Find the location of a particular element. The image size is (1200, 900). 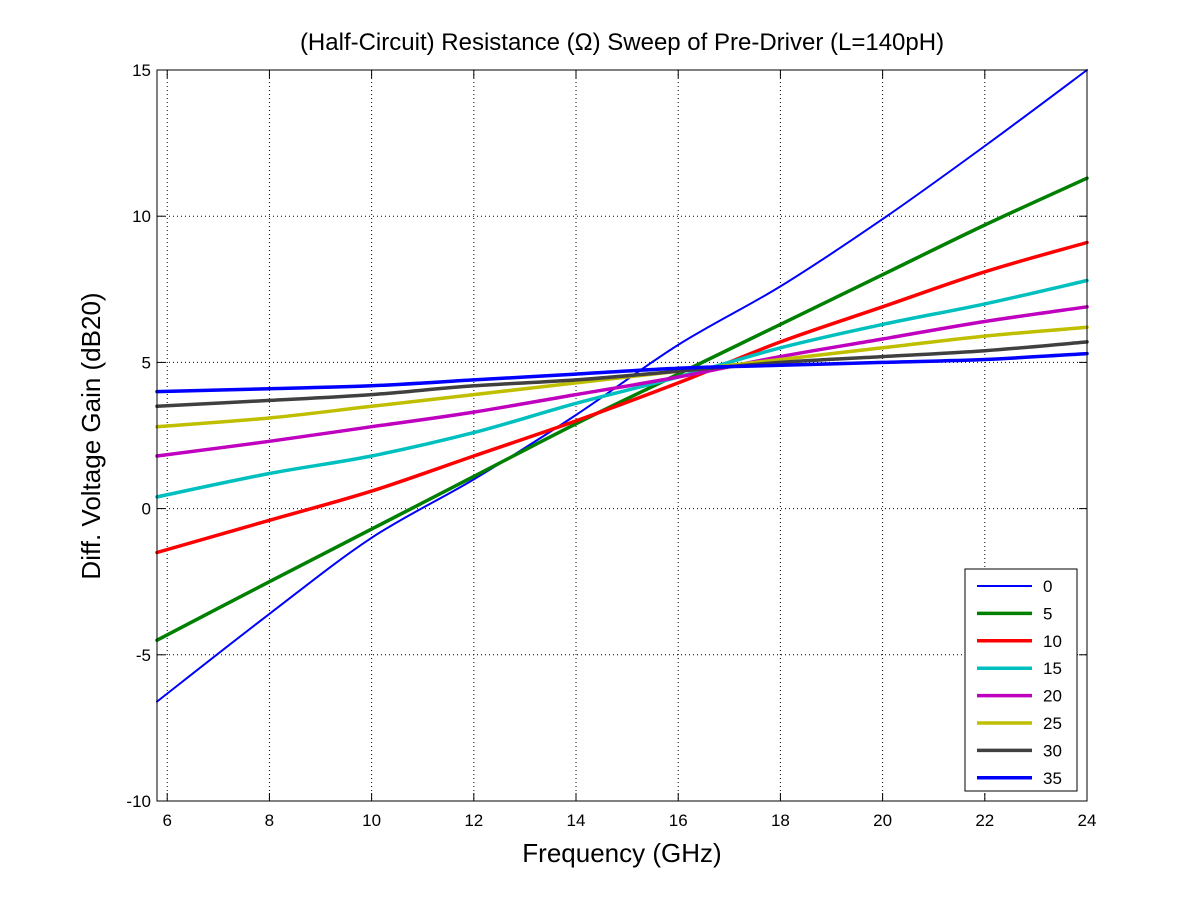

y-axis-label: Diff. Voltage Gain (dB20) is located at coordinates (91, 435).